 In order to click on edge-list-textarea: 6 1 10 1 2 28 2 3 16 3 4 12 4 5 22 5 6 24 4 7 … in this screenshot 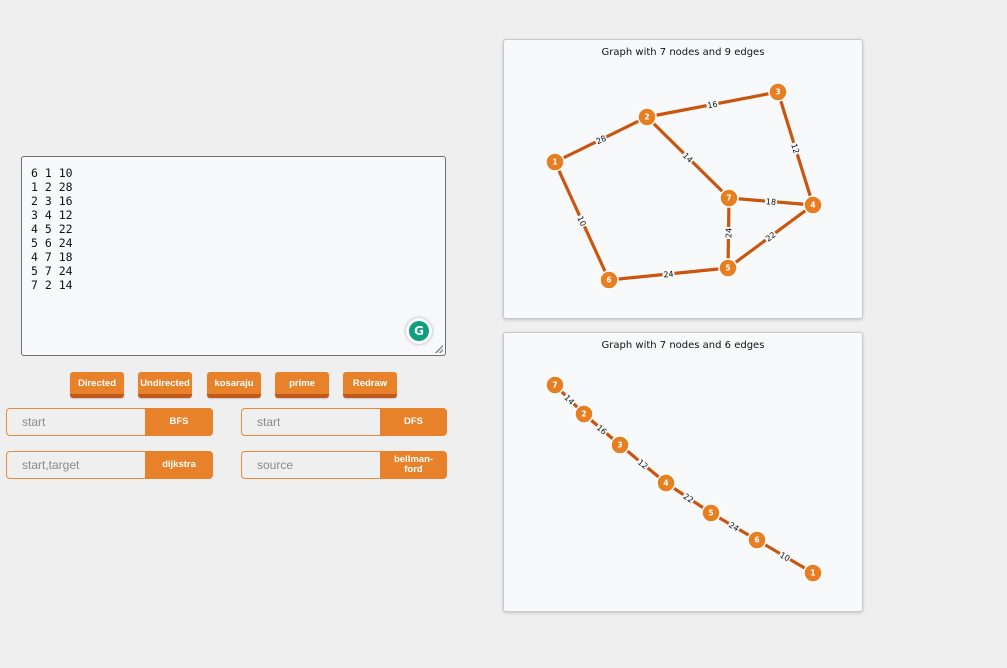, I will do `click(233, 256)`.